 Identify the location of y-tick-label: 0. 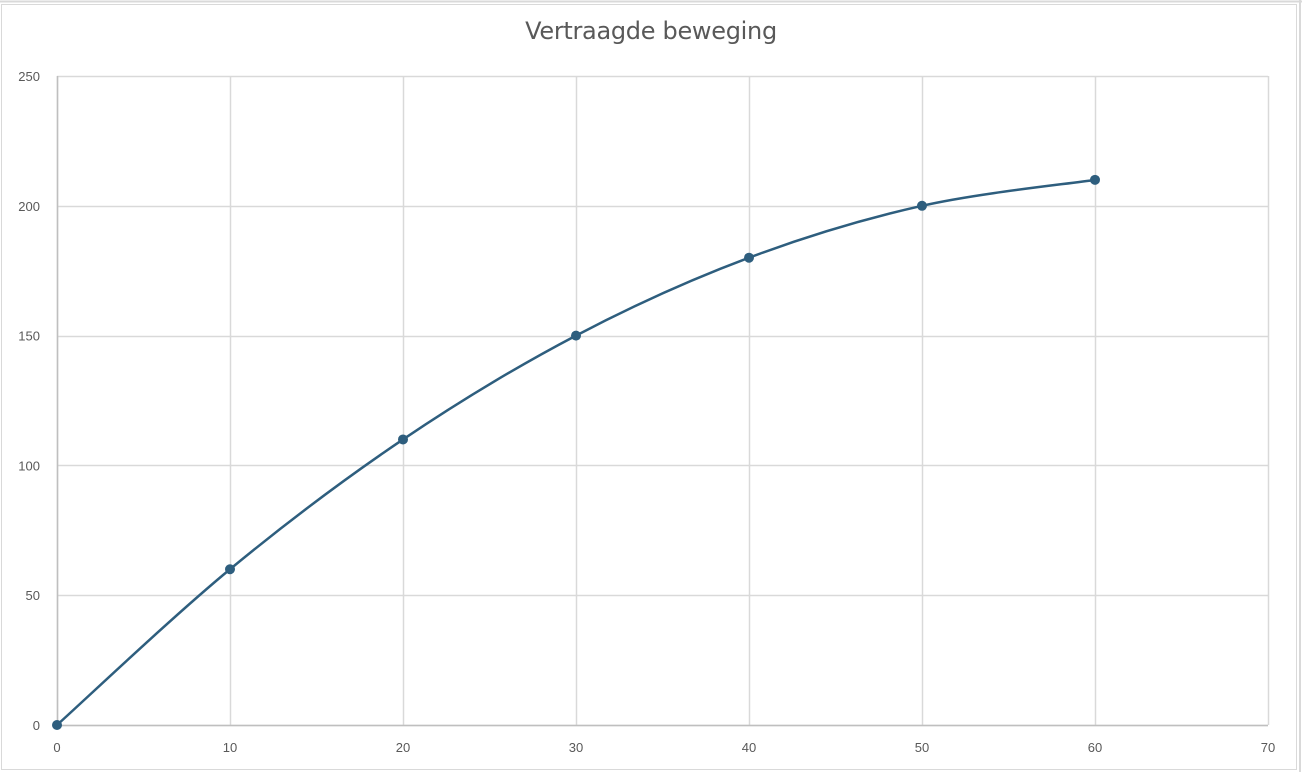
(36, 725).